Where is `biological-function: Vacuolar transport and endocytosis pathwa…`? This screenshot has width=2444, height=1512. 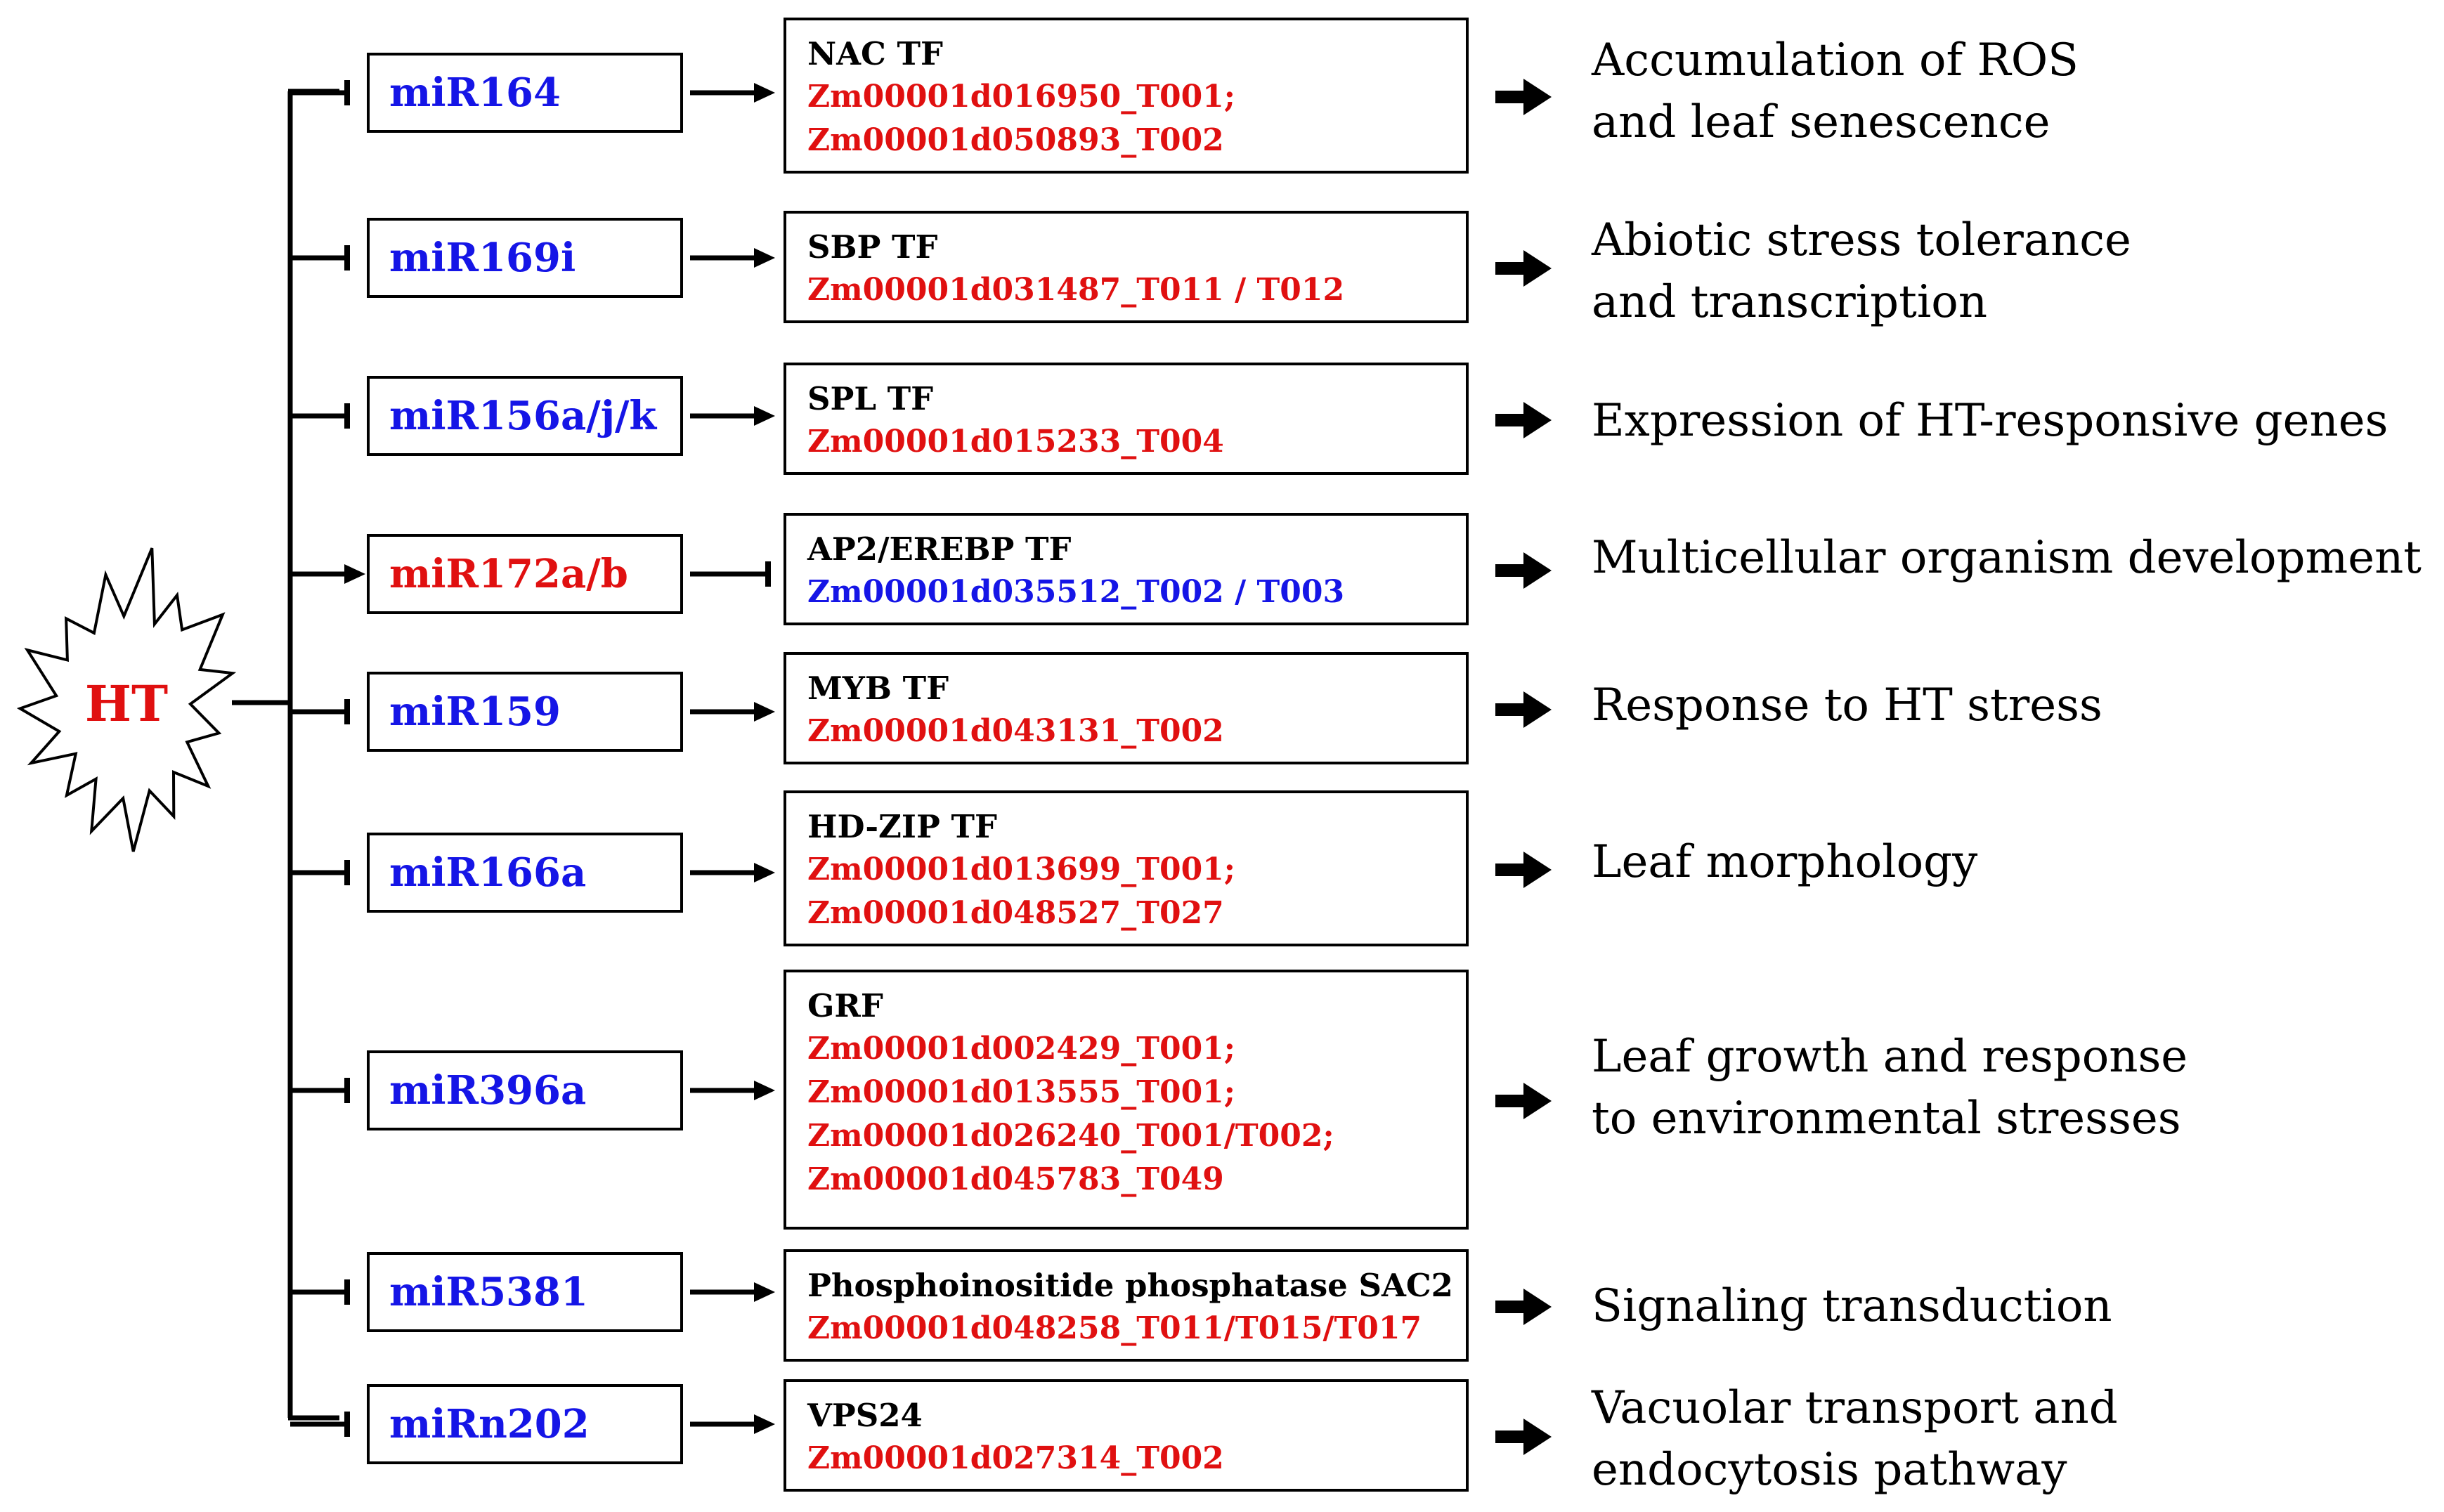 biological-function: Vacuolar transport and endocytosis pathwa… is located at coordinates (1855, 1439).